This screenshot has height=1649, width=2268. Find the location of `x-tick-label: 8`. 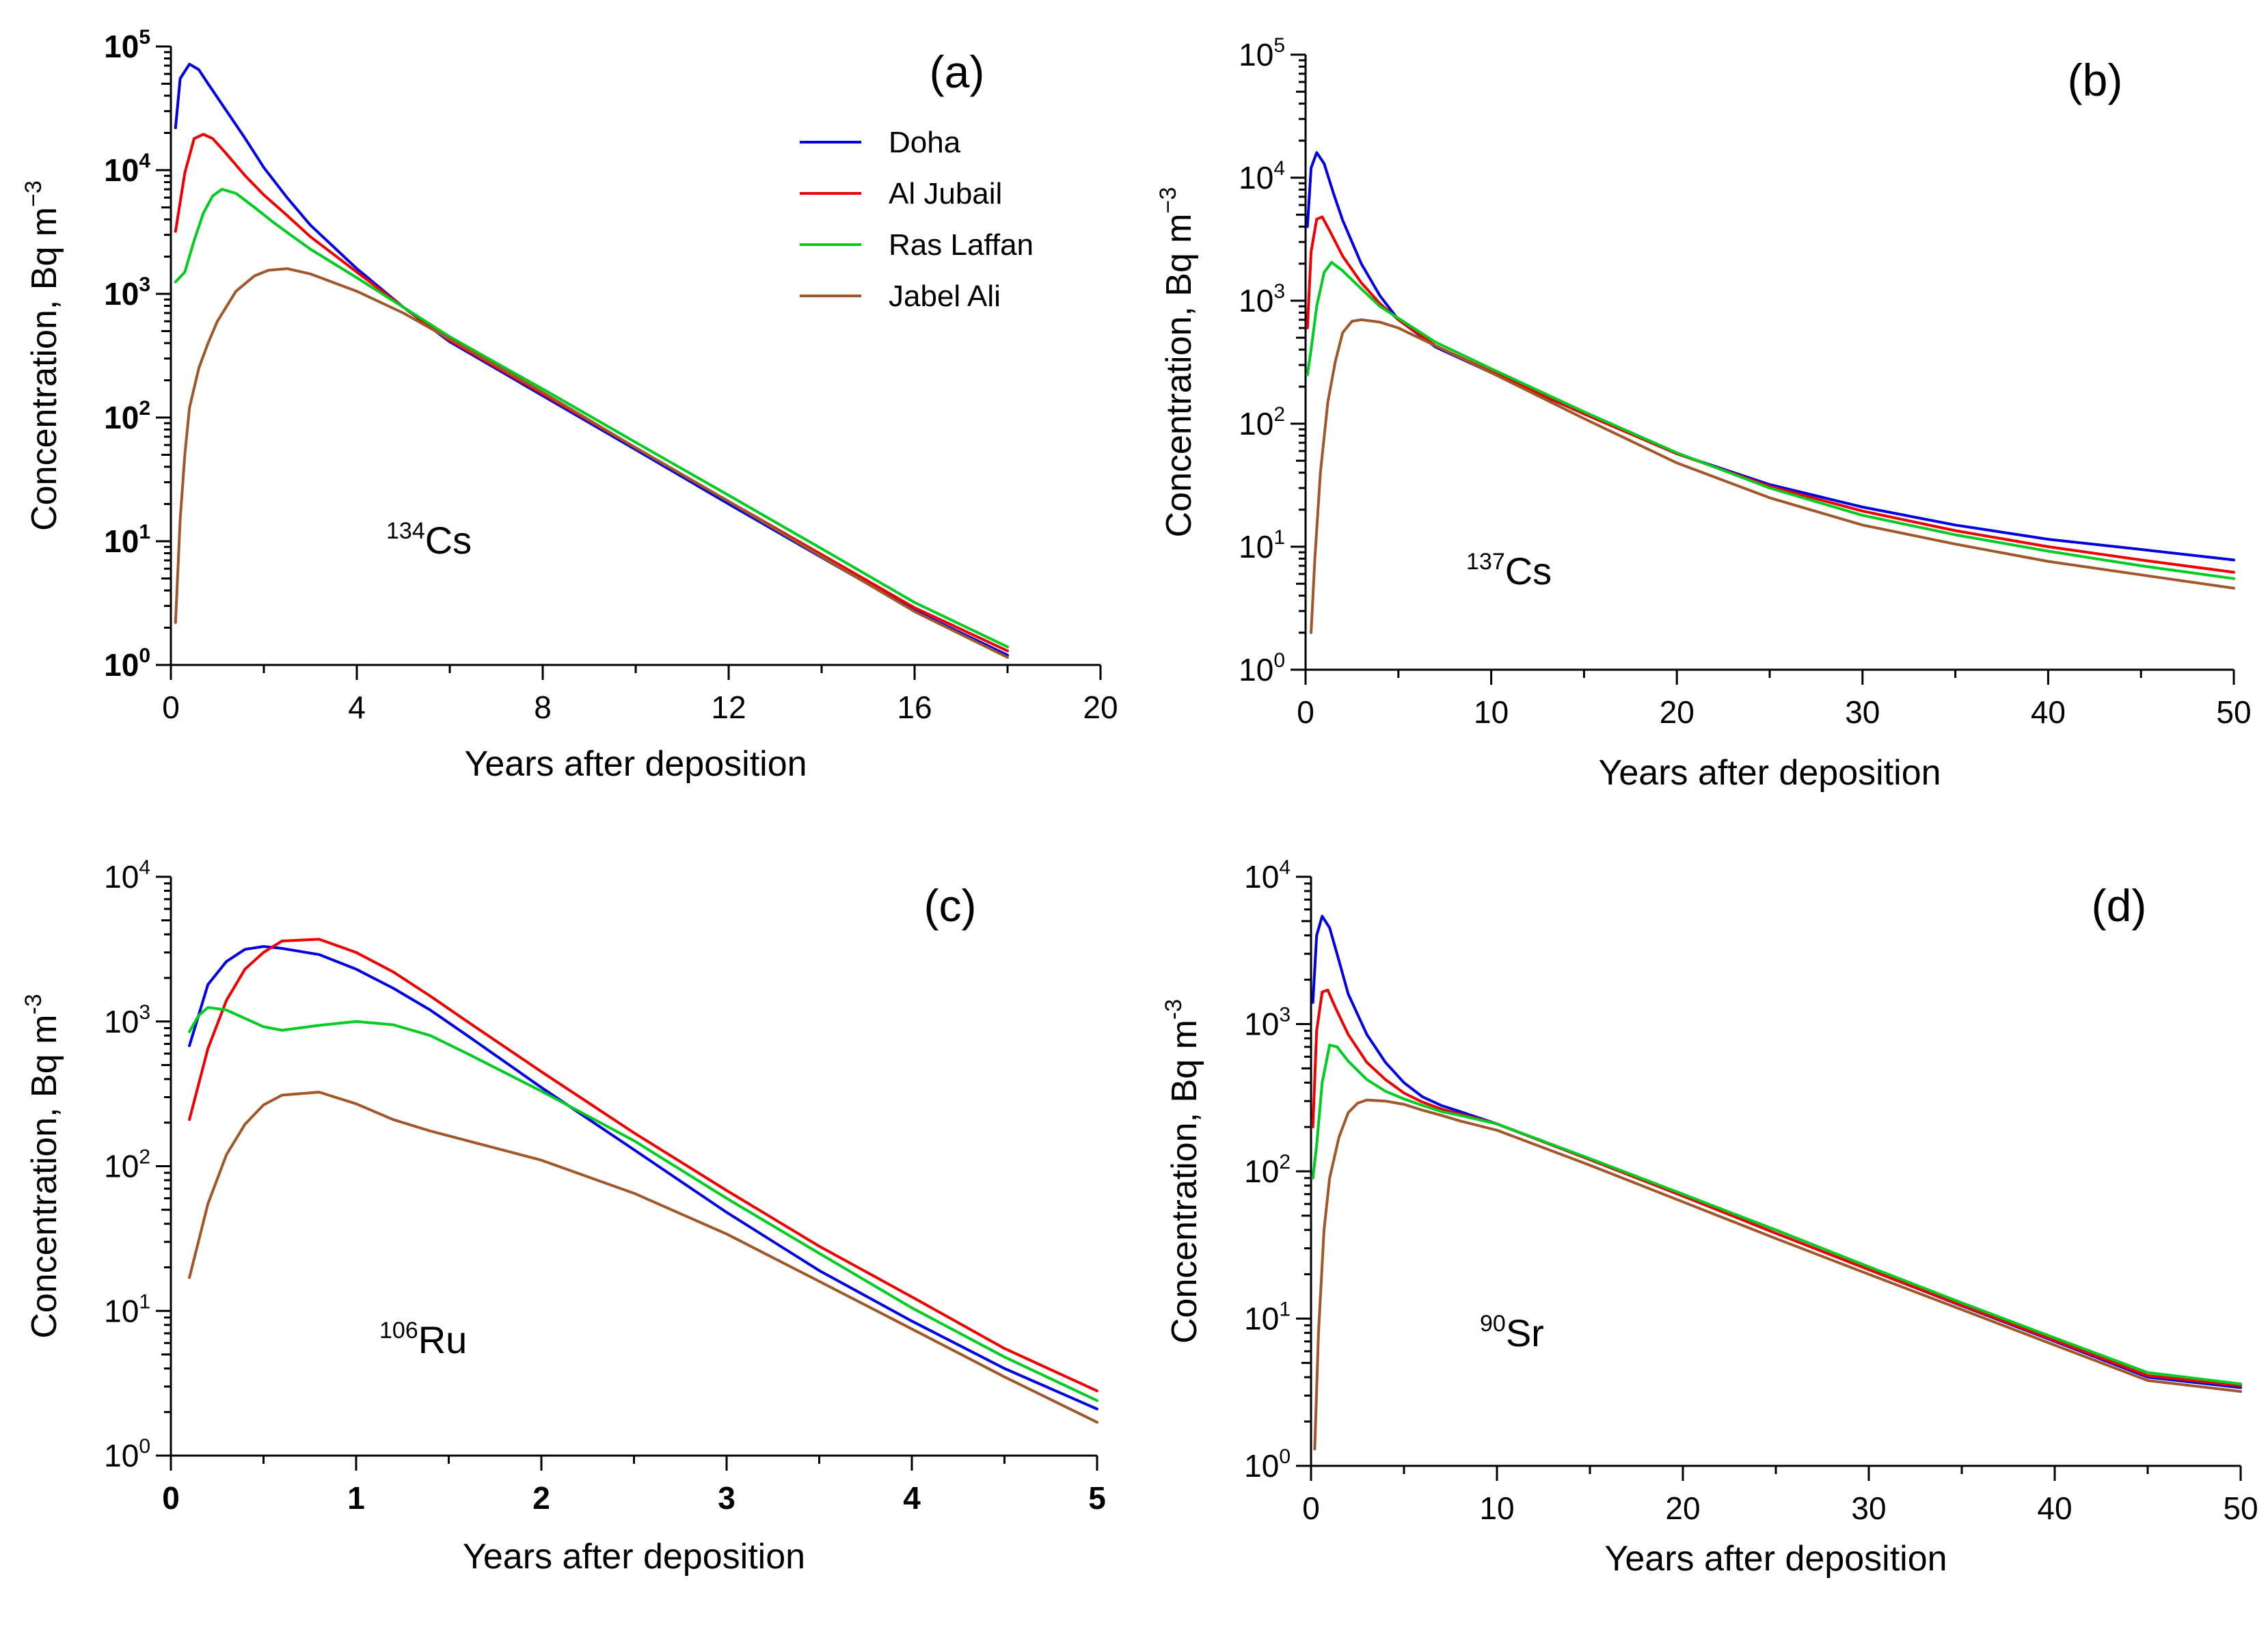

x-tick-label: 8 is located at coordinates (543, 707).